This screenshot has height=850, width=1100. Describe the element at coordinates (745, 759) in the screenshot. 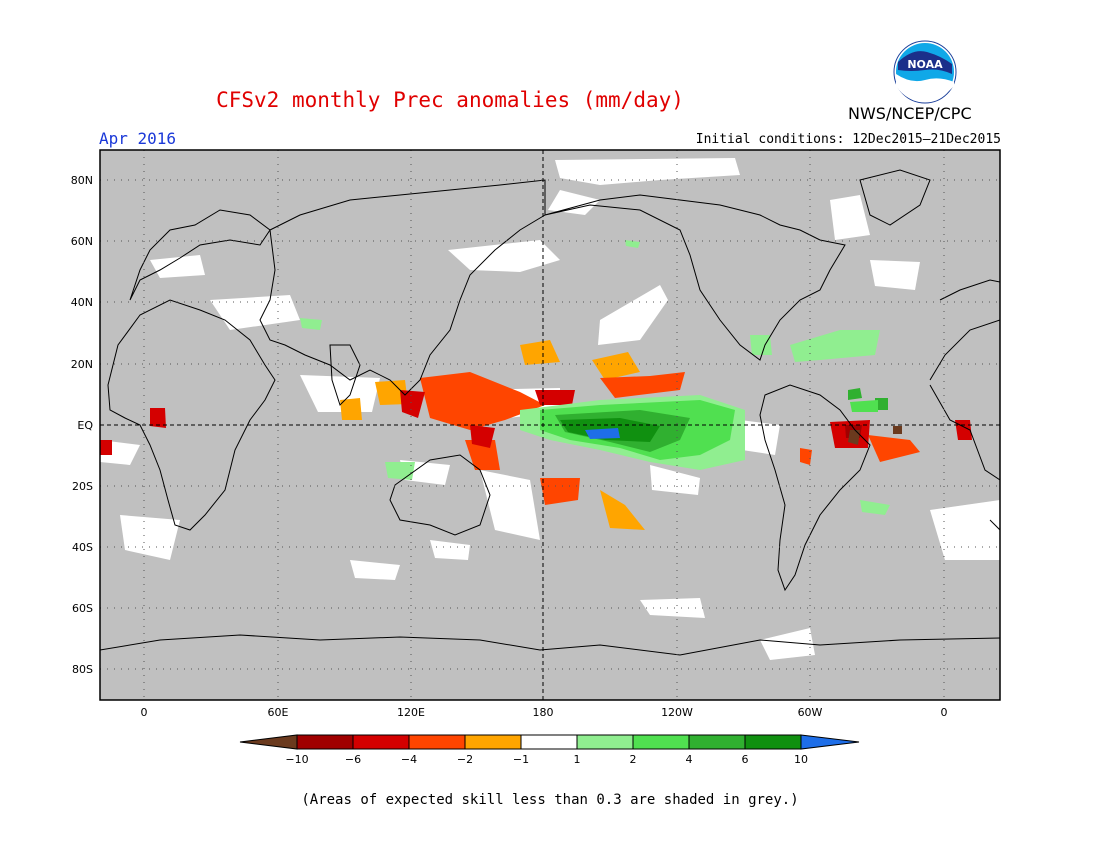

I see `colorbar-label: 6` at that location.